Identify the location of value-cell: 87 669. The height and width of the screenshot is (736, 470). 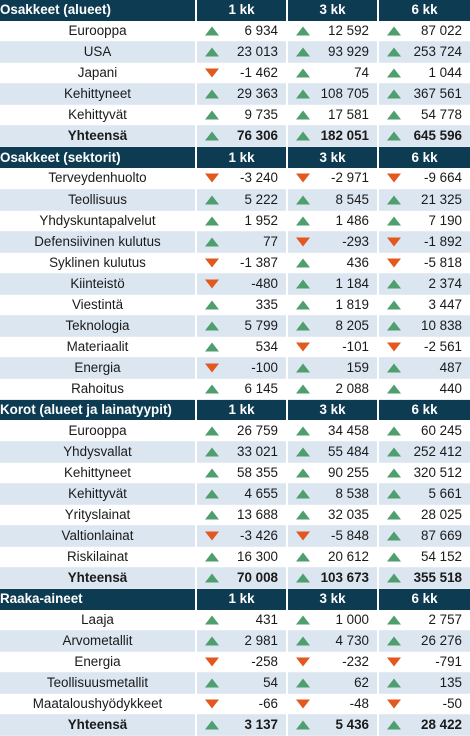
(423, 536).